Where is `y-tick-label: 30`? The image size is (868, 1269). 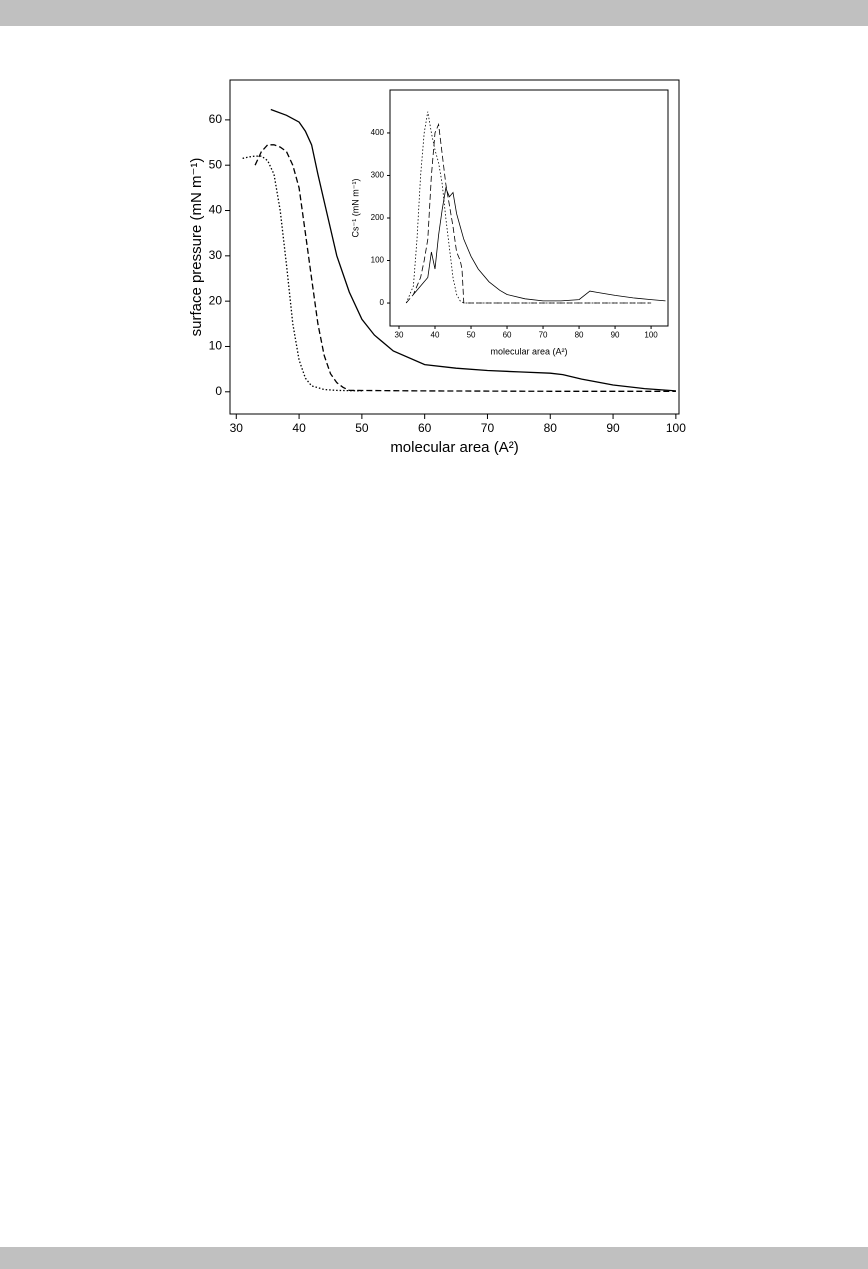 y-tick-label: 30 is located at coordinates (216, 255).